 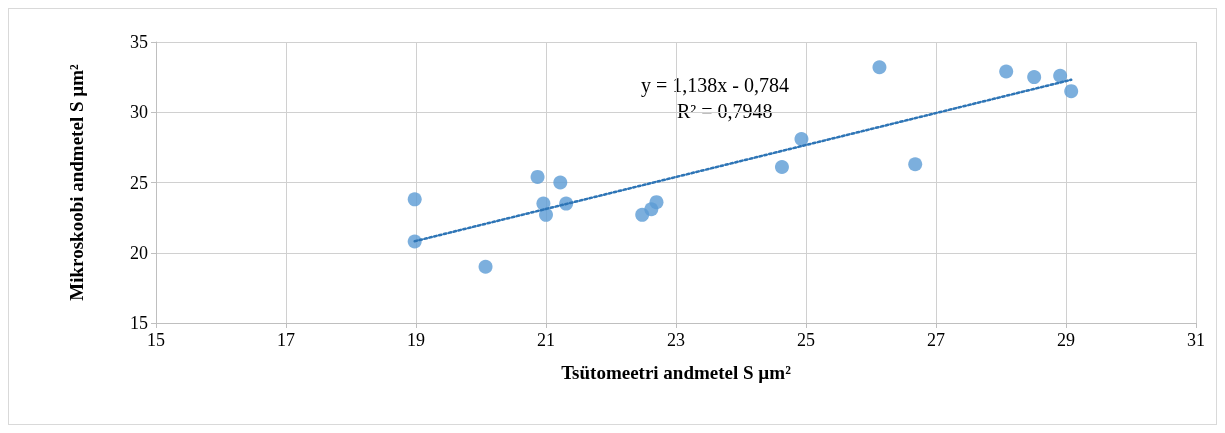 I want to click on x-axis-title: Tsütomeetri andmetel S µm², so click(x=676, y=372).